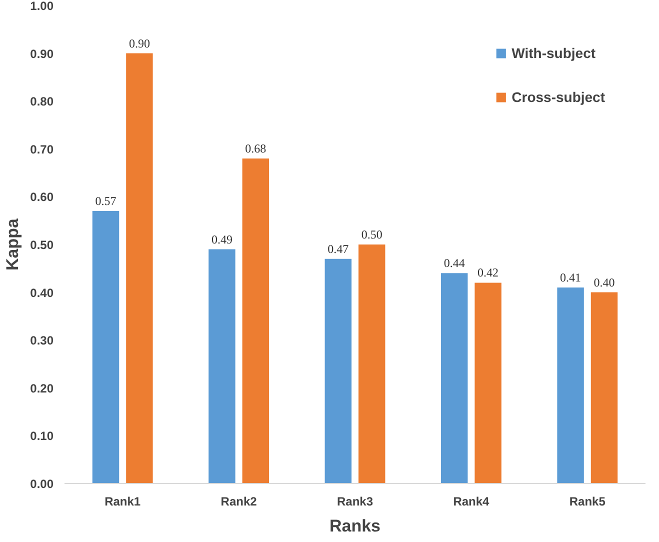 This screenshot has height=542, width=659. Describe the element at coordinates (454, 263) in the screenshot. I see `data-label: 0.44` at that location.